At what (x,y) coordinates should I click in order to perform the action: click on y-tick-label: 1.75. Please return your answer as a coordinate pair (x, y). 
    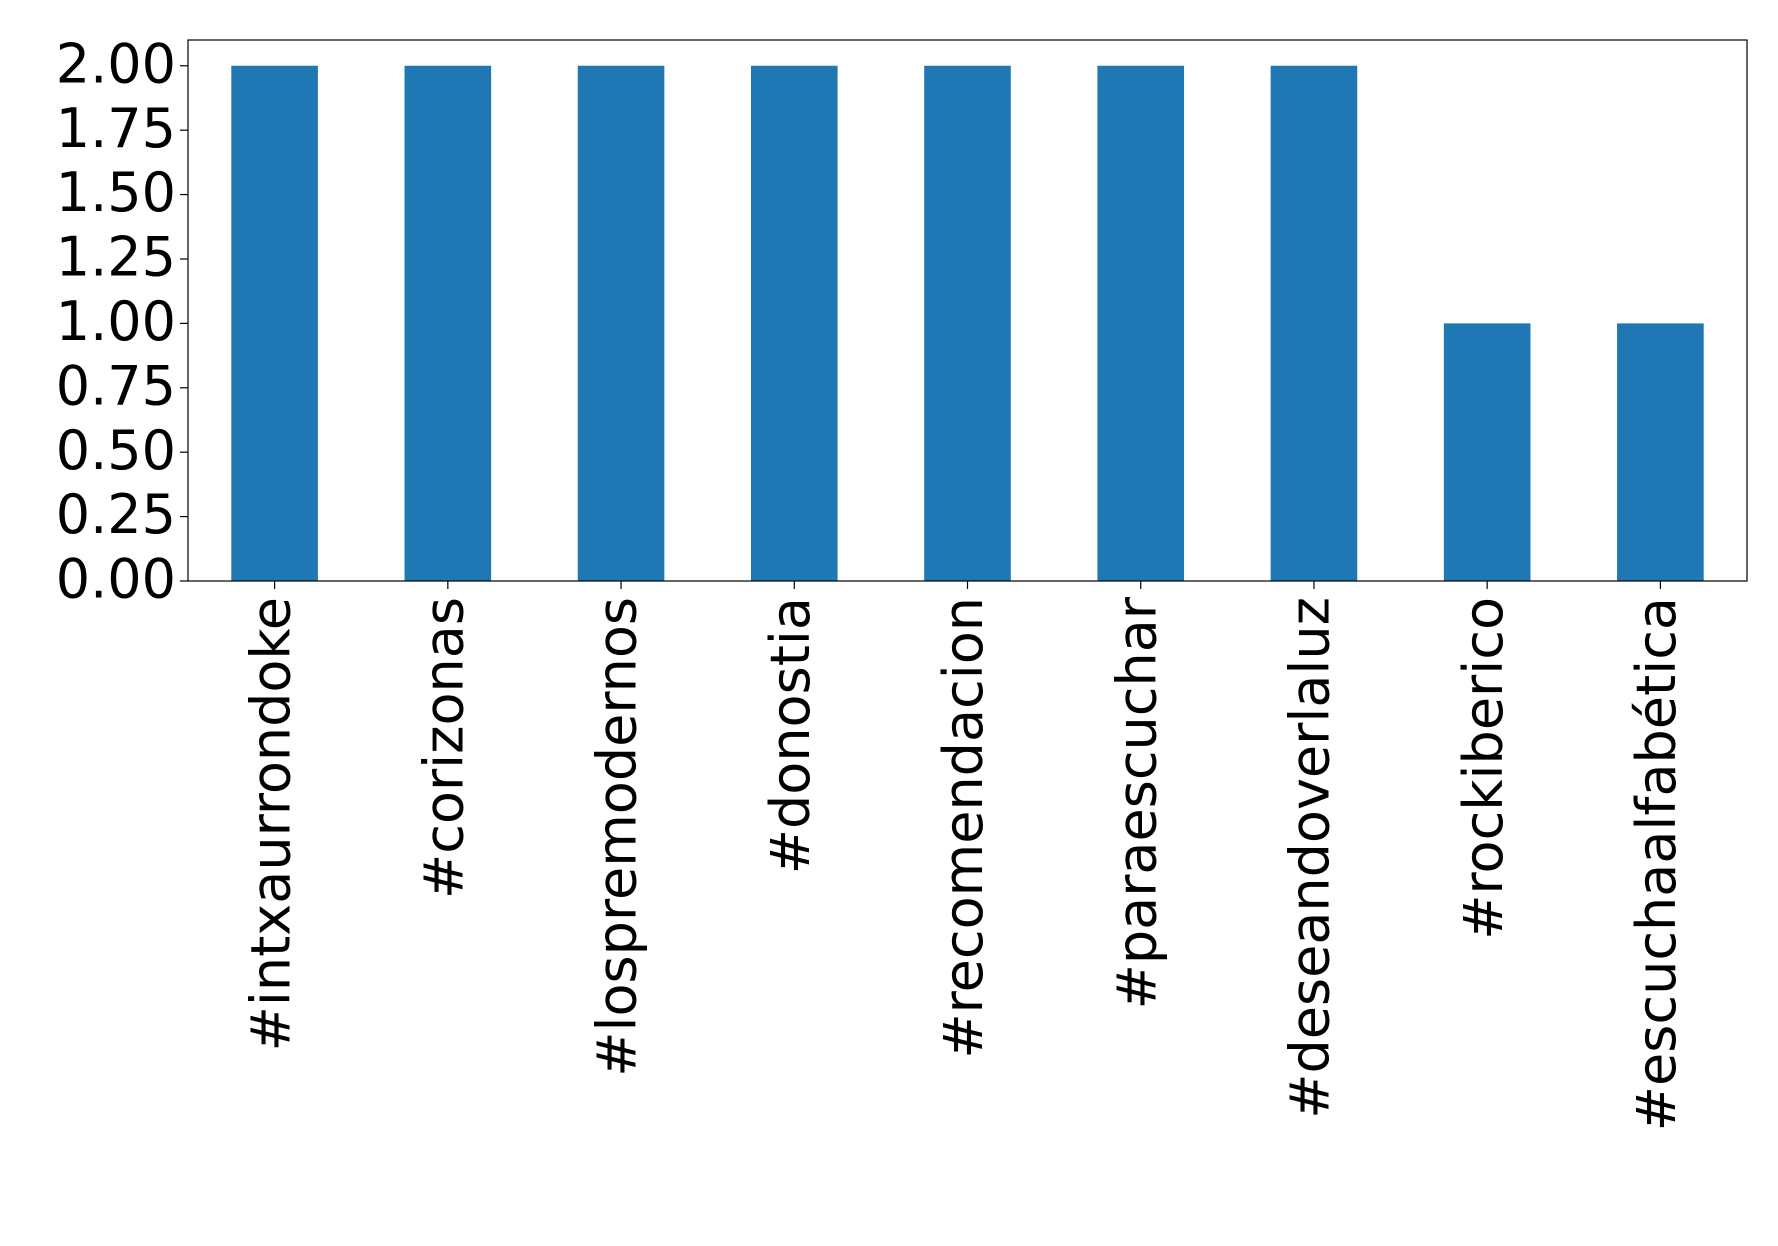
    Looking at the image, I should click on (116, 128).